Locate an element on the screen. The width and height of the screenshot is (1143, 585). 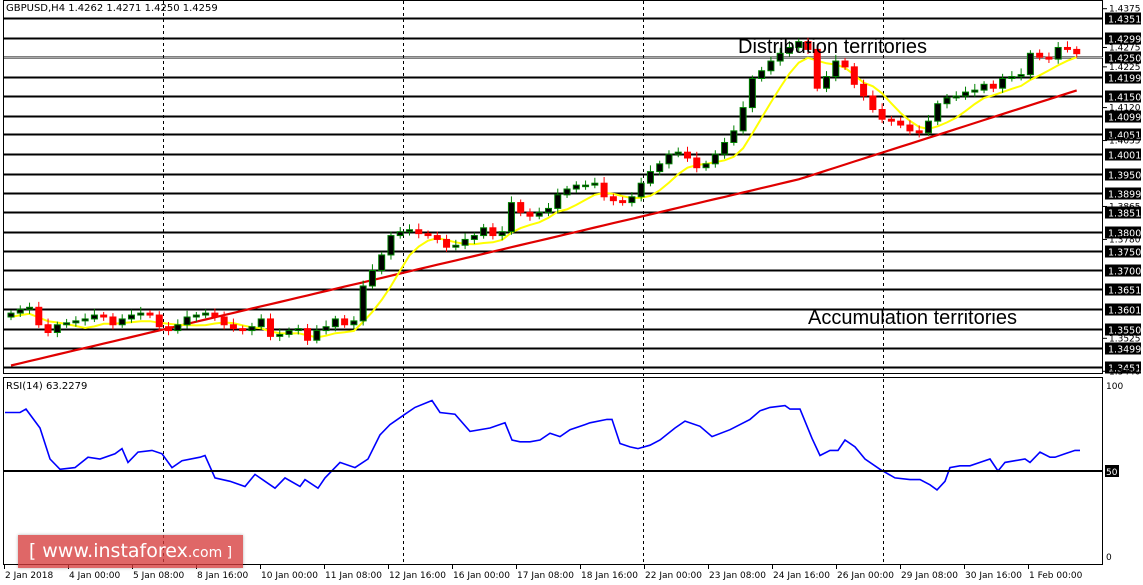
watermark-prefix: [ www.instaforex is located at coordinates (108, 551).